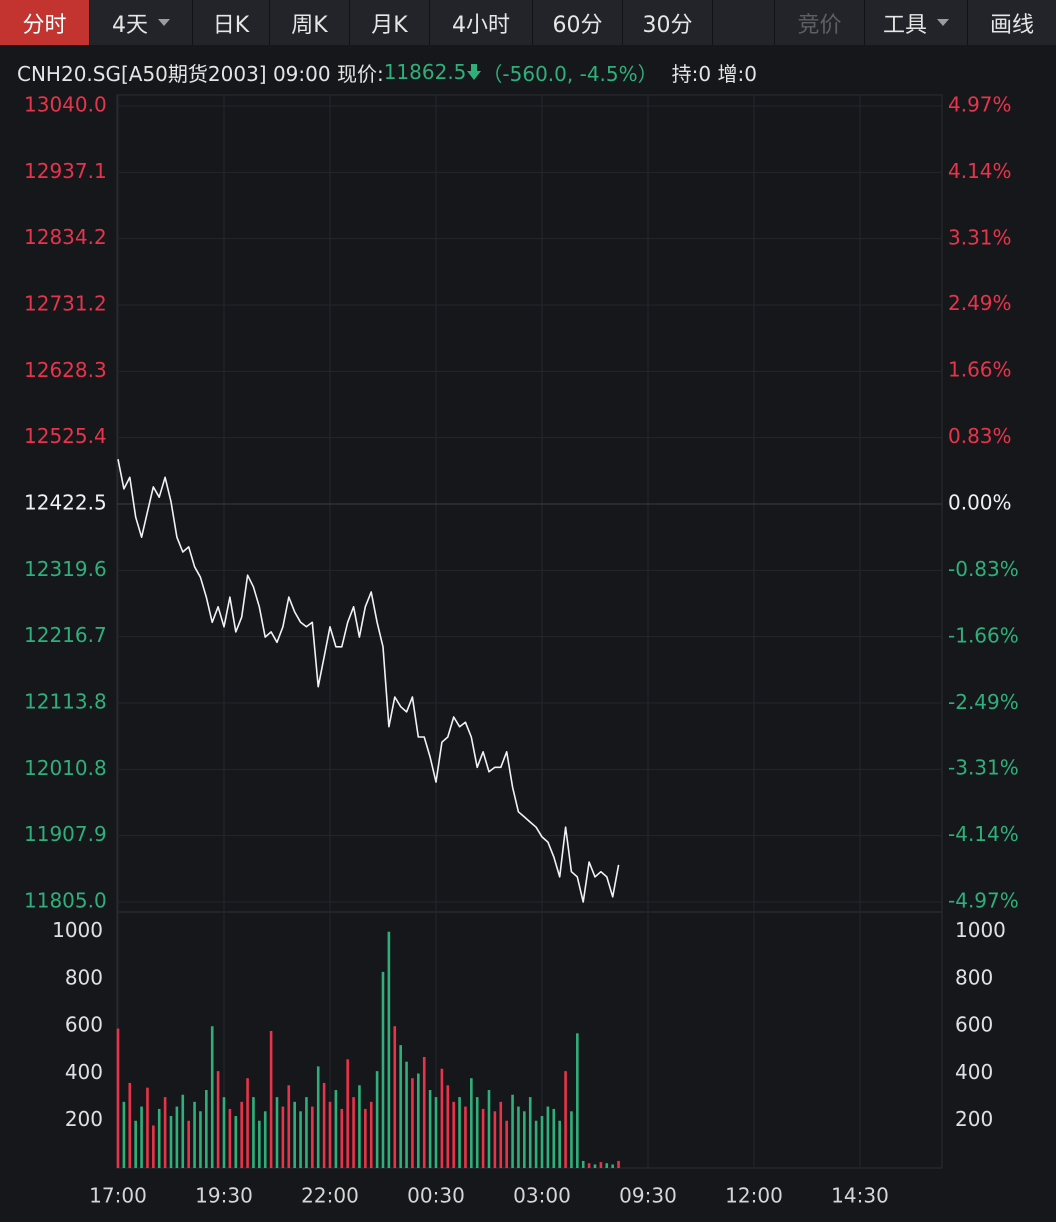 This screenshot has width=1056, height=1222. What do you see at coordinates (744, 22) in the screenshot?
I see `tab-spacer` at bounding box center [744, 22].